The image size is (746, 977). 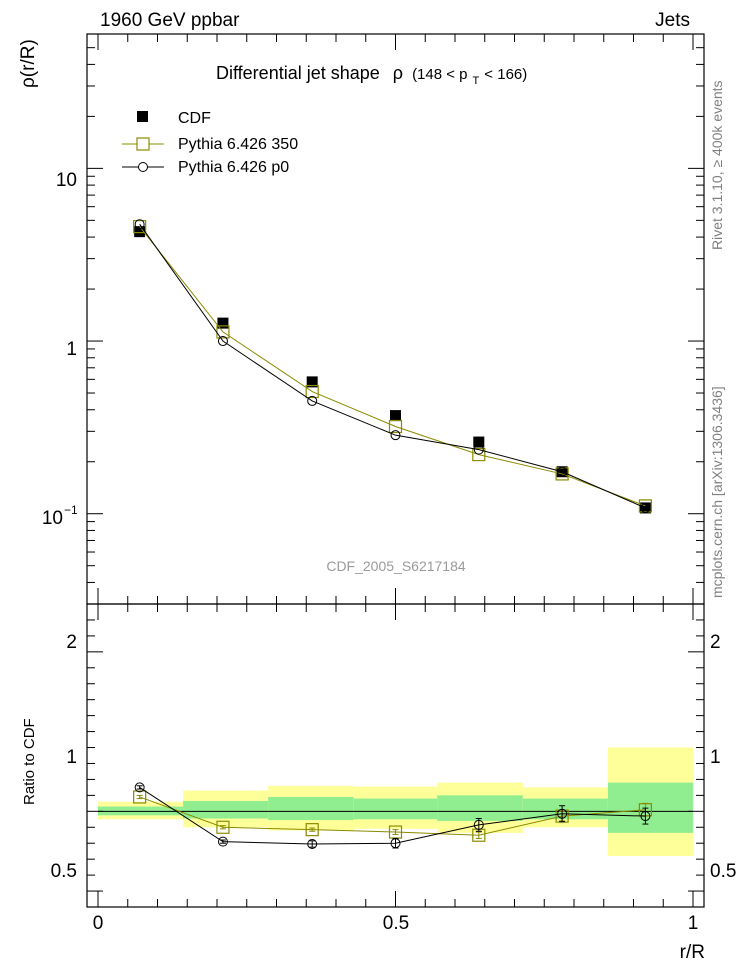 I want to click on legend-marker-p0, so click(x=143, y=167).